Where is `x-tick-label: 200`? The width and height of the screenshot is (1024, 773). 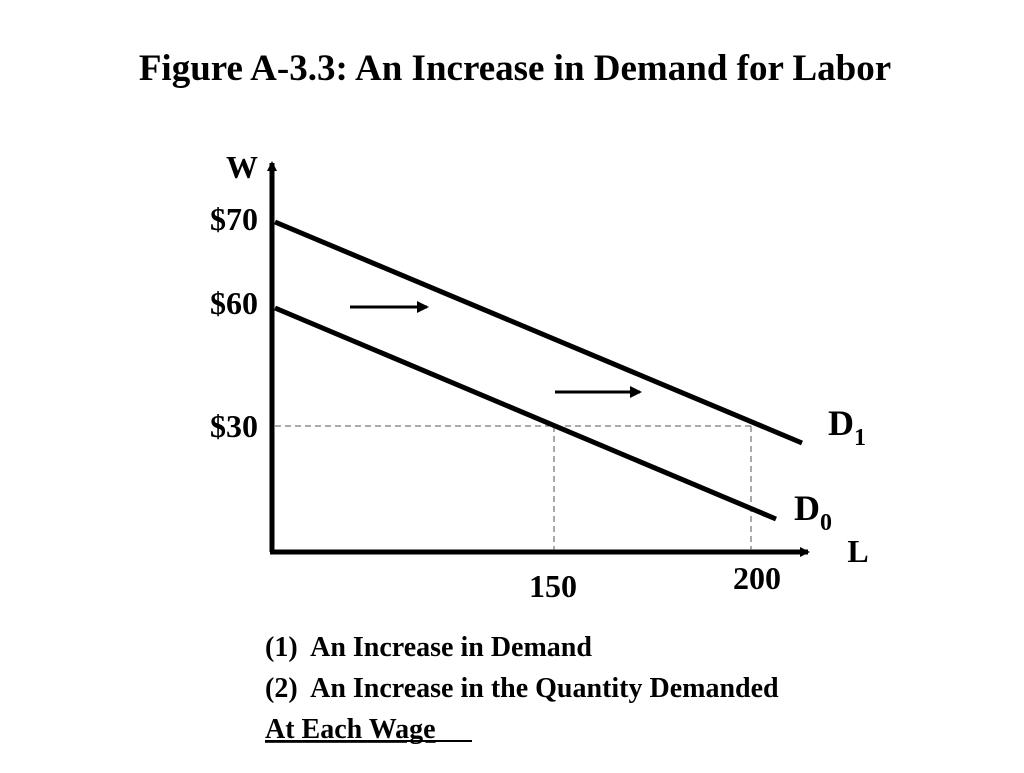
x-tick-label: 200 is located at coordinates (757, 578).